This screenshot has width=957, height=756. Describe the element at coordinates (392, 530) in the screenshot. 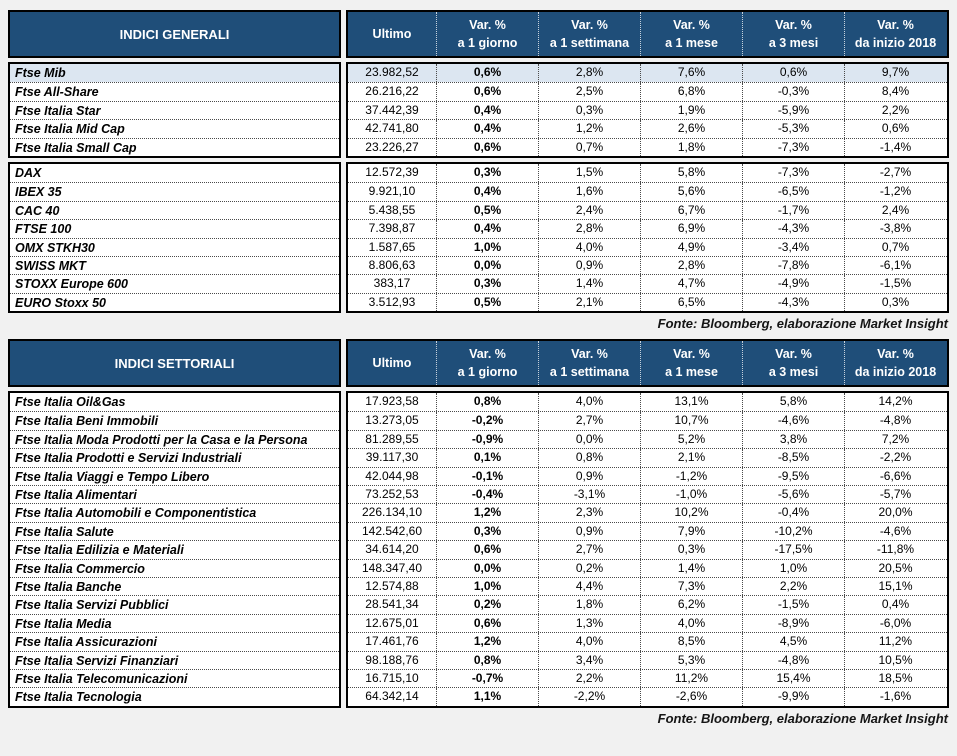

I see `cell-ultimo: 142.542,60` at that location.